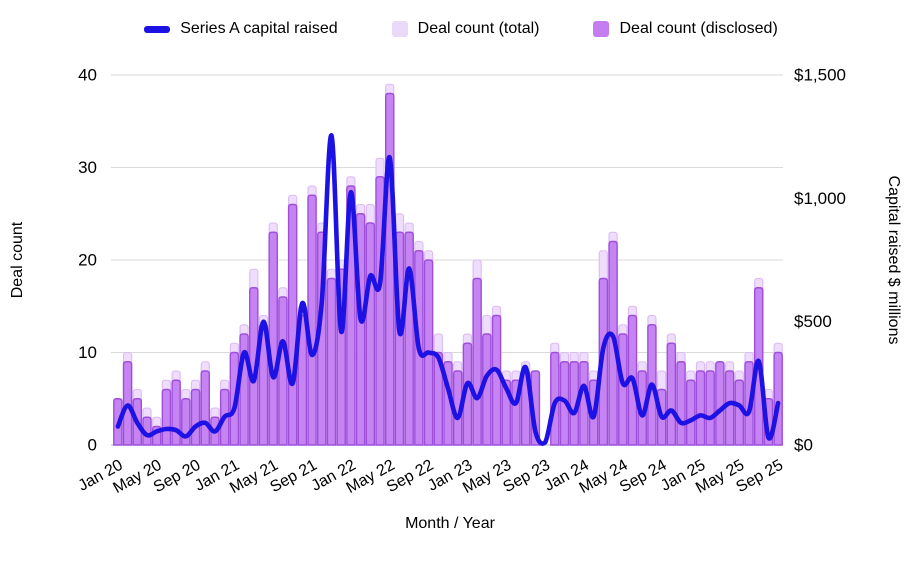  Describe the element at coordinates (92, 445) in the screenshot. I see `y-left-tick-label: 0` at that location.